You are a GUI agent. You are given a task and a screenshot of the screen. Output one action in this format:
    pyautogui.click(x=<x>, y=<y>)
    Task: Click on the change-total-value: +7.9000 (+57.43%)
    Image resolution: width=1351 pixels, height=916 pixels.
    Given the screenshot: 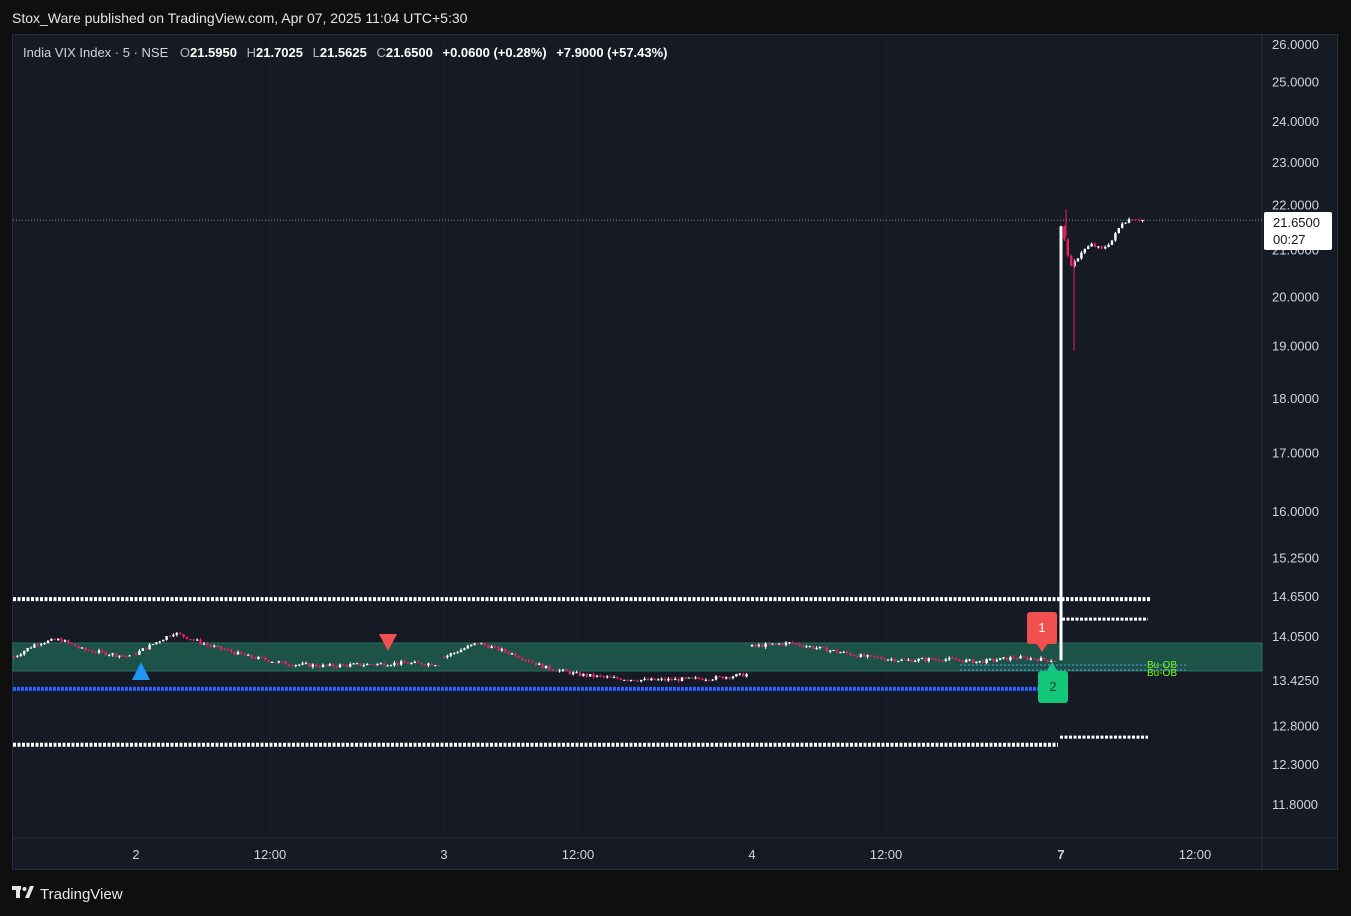 What is the action you would take?
    pyautogui.click(x=612, y=52)
    